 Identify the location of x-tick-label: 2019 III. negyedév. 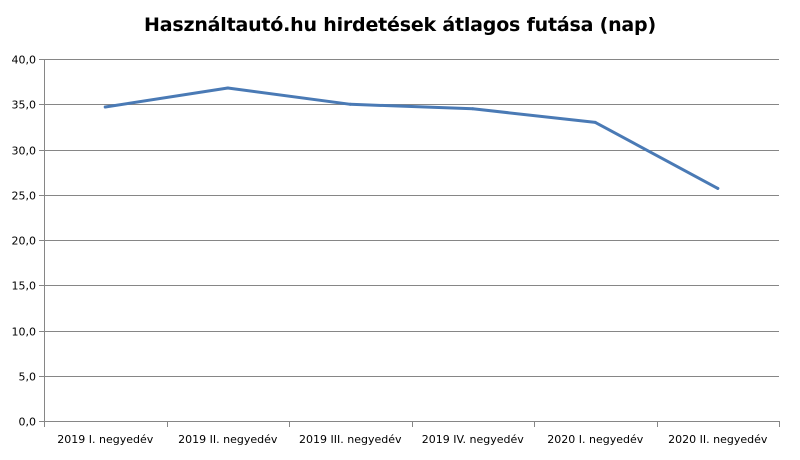
(350, 439).